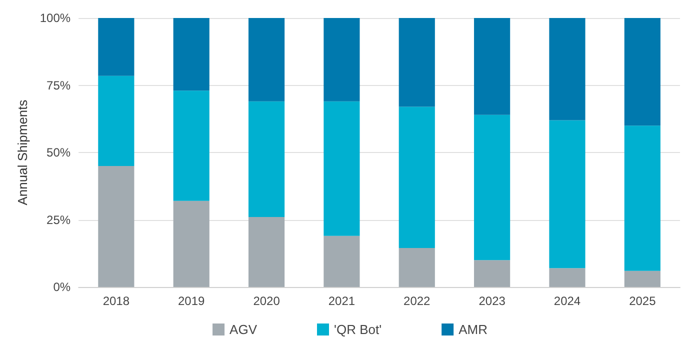  What do you see at coordinates (116, 301) in the screenshot?
I see `x-tick-label: 2018` at bounding box center [116, 301].